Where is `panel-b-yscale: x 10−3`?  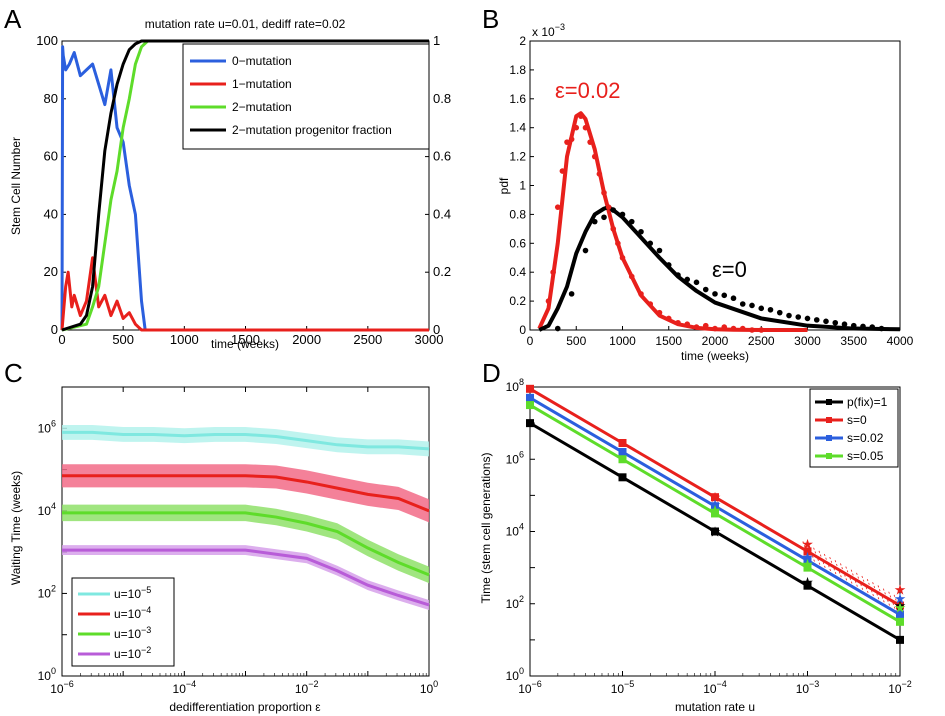
panel-b-yscale: x 10−3 is located at coordinates (548, 30).